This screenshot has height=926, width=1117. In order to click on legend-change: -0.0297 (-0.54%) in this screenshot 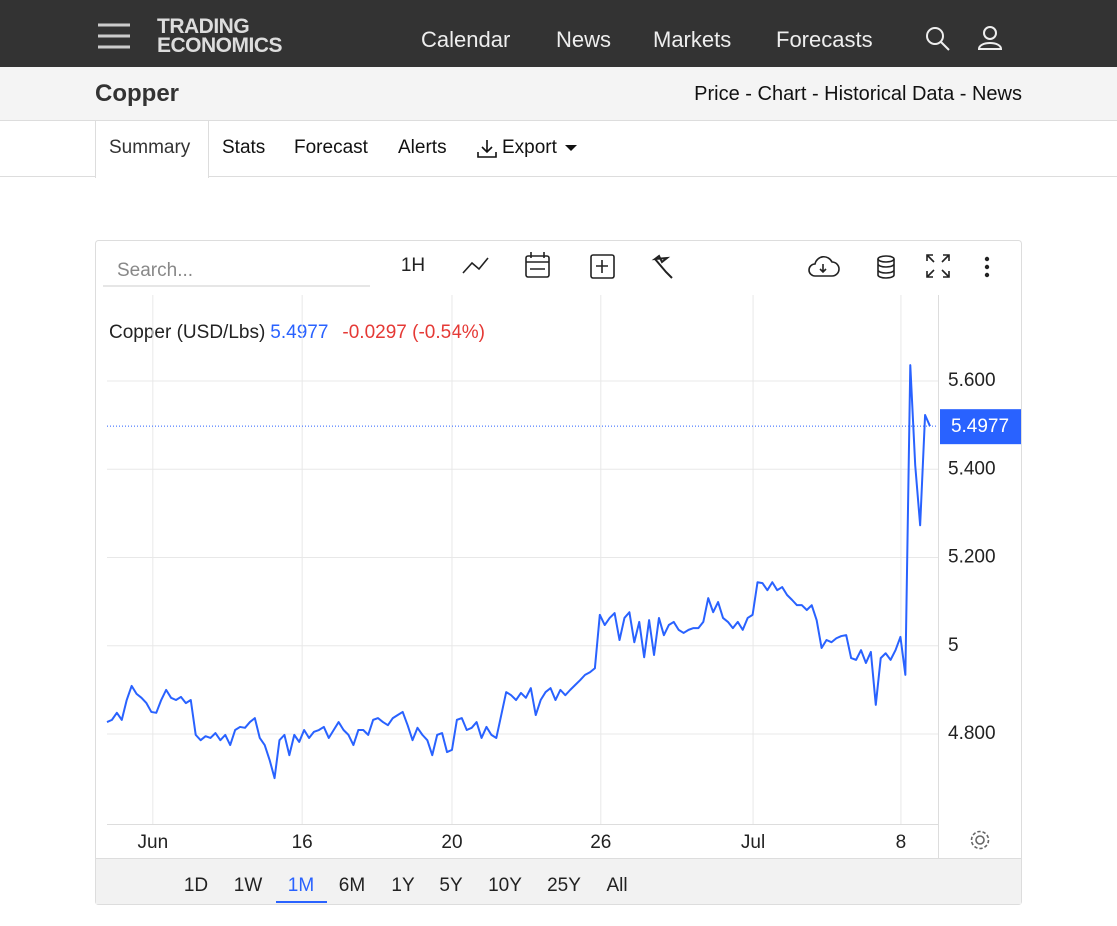, I will do `click(413, 332)`.